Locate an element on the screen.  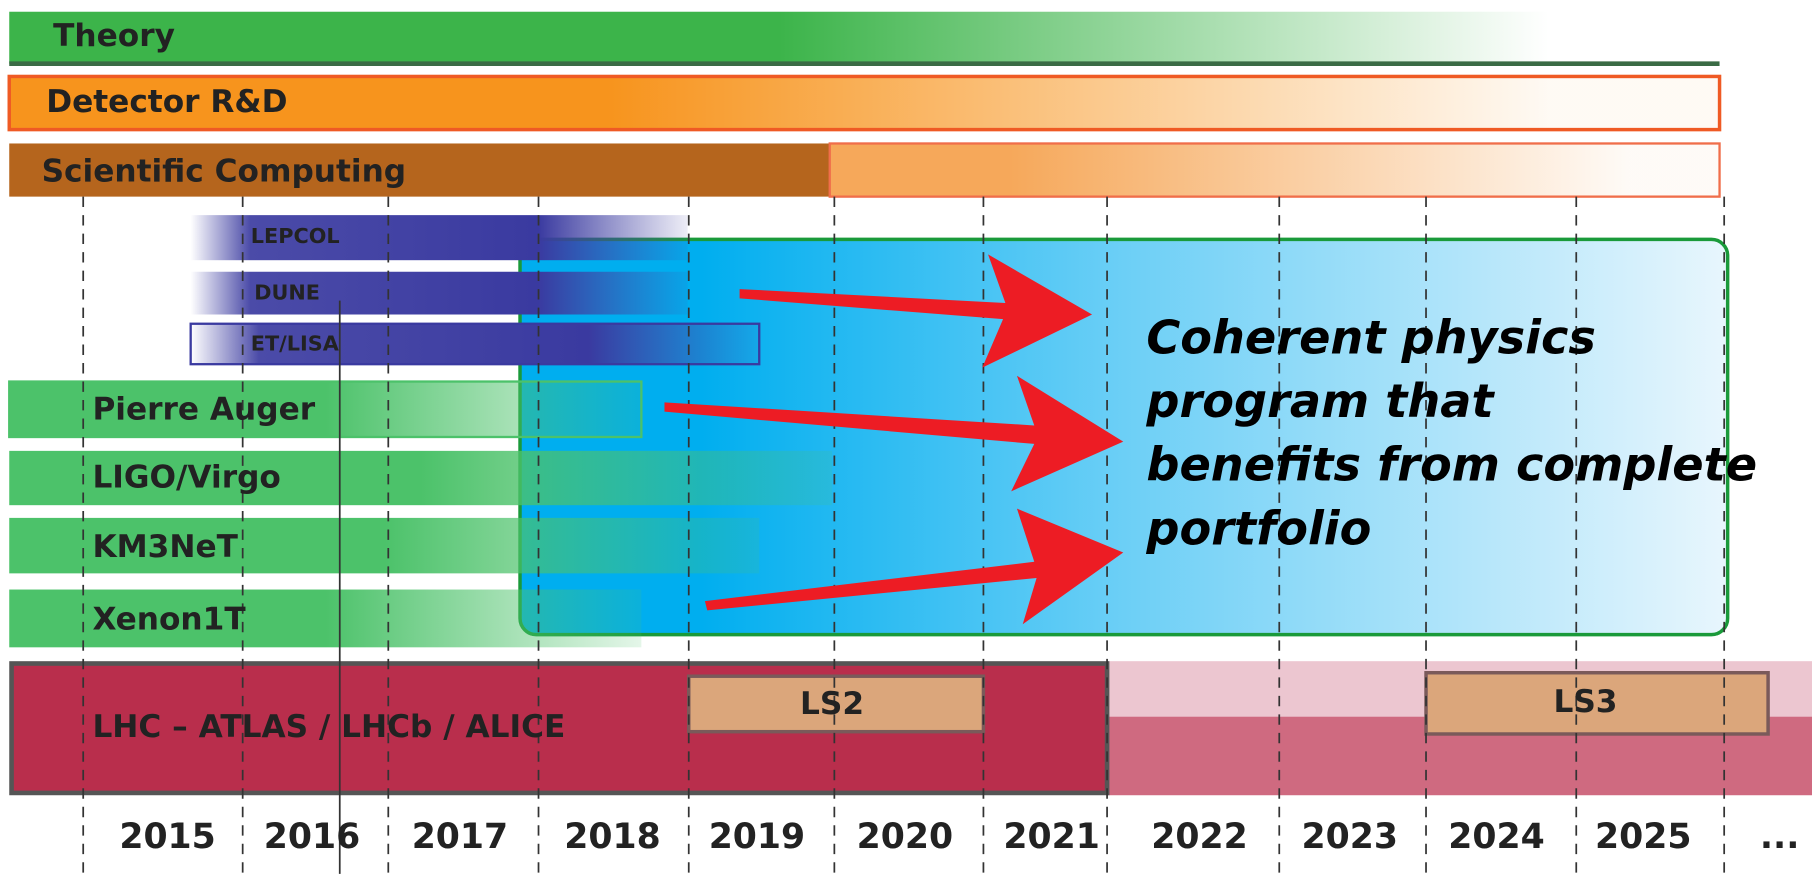
bar-label: Xenon1T is located at coordinates (169, 620).